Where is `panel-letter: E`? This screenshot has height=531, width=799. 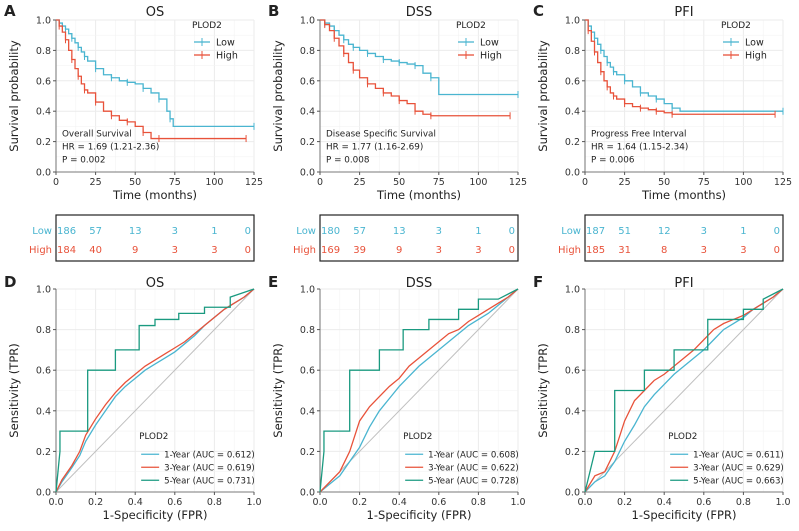
panel-letter: E is located at coordinates (273, 282).